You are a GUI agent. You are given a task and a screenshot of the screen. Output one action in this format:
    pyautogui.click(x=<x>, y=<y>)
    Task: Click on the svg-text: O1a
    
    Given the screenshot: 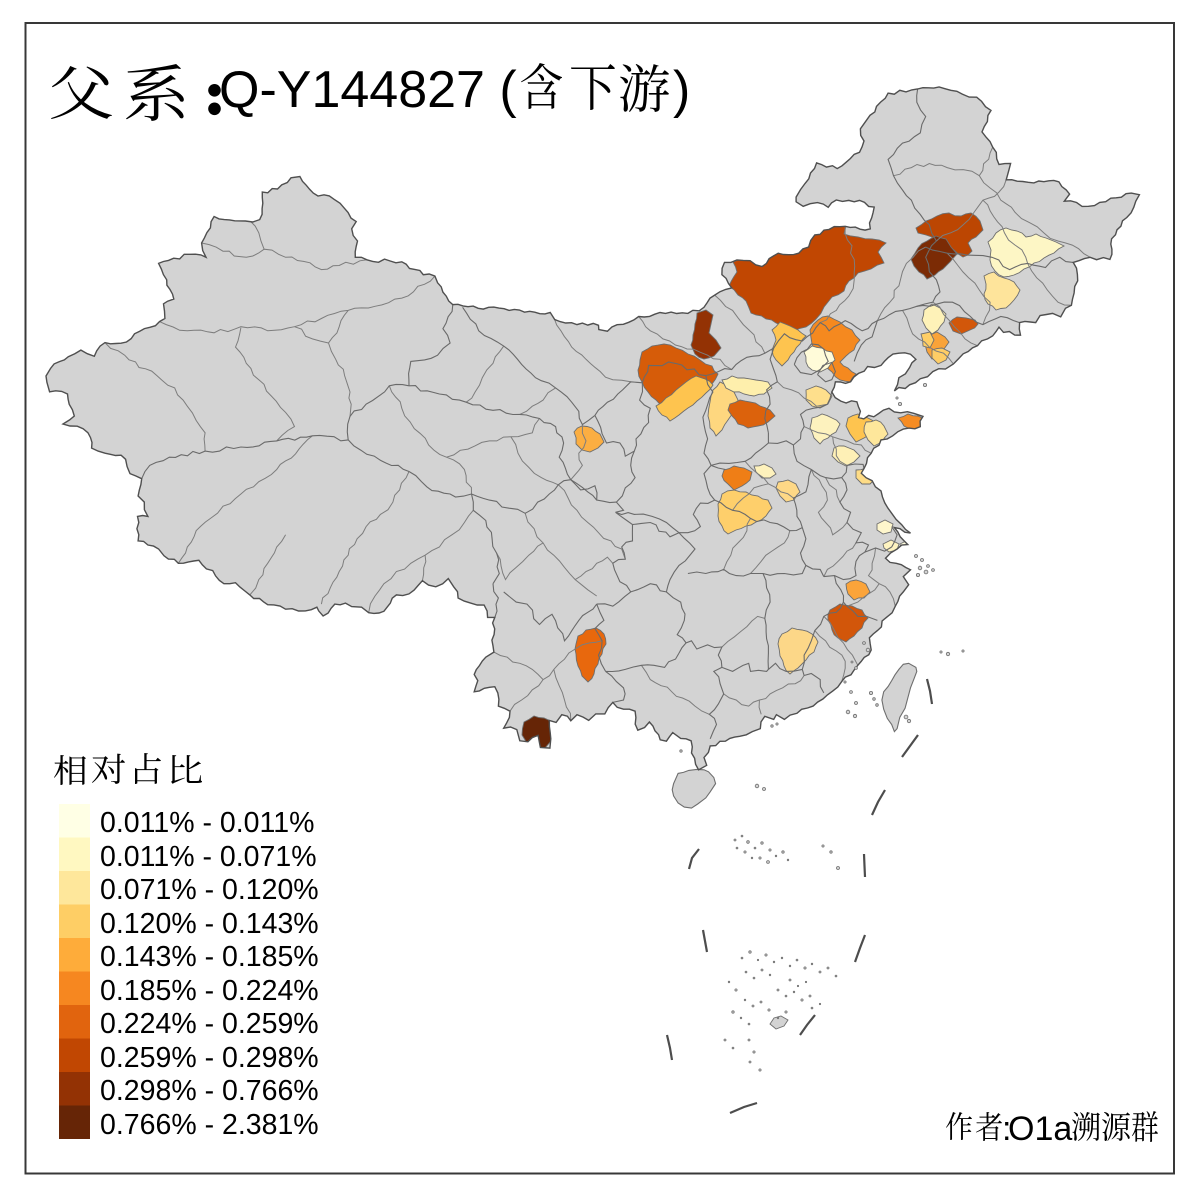 What is the action you would take?
    pyautogui.click(x=1040, y=1129)
    